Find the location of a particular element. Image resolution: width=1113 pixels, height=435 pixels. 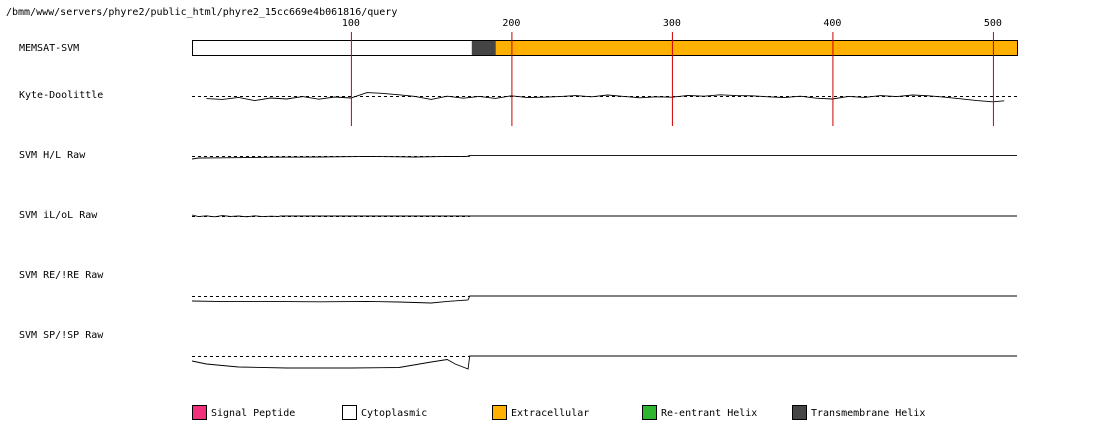

track-label: Kyte-Doolittle is located at coordinates (61, 95).